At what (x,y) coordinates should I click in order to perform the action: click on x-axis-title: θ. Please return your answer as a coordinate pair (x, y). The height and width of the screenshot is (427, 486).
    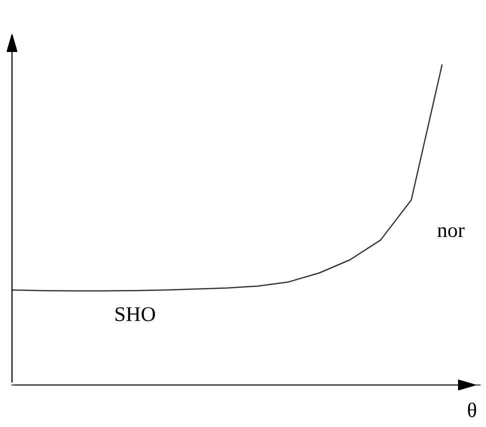
    Looking at the image, I should click on (472, 410).